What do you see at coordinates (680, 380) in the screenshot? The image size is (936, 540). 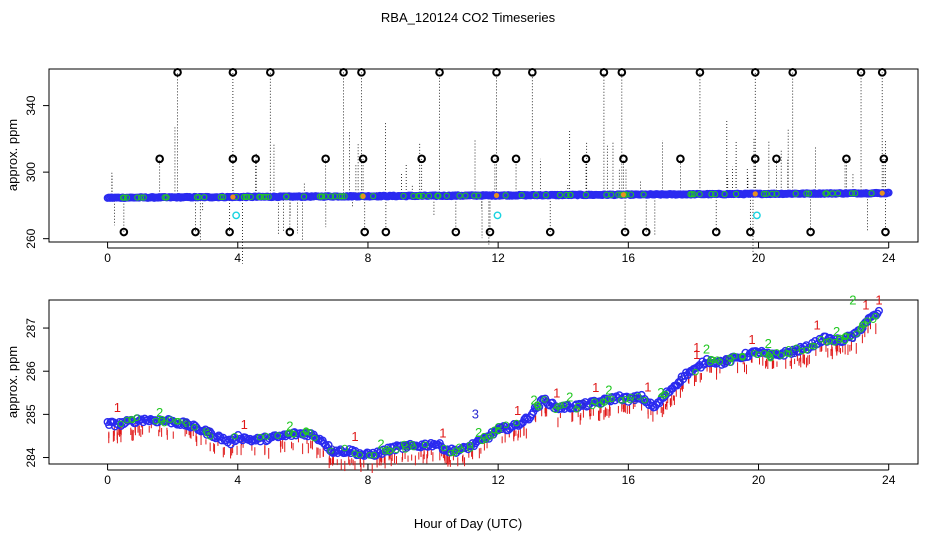 I see `flag-label: 3` at bounding box center [680, 380].